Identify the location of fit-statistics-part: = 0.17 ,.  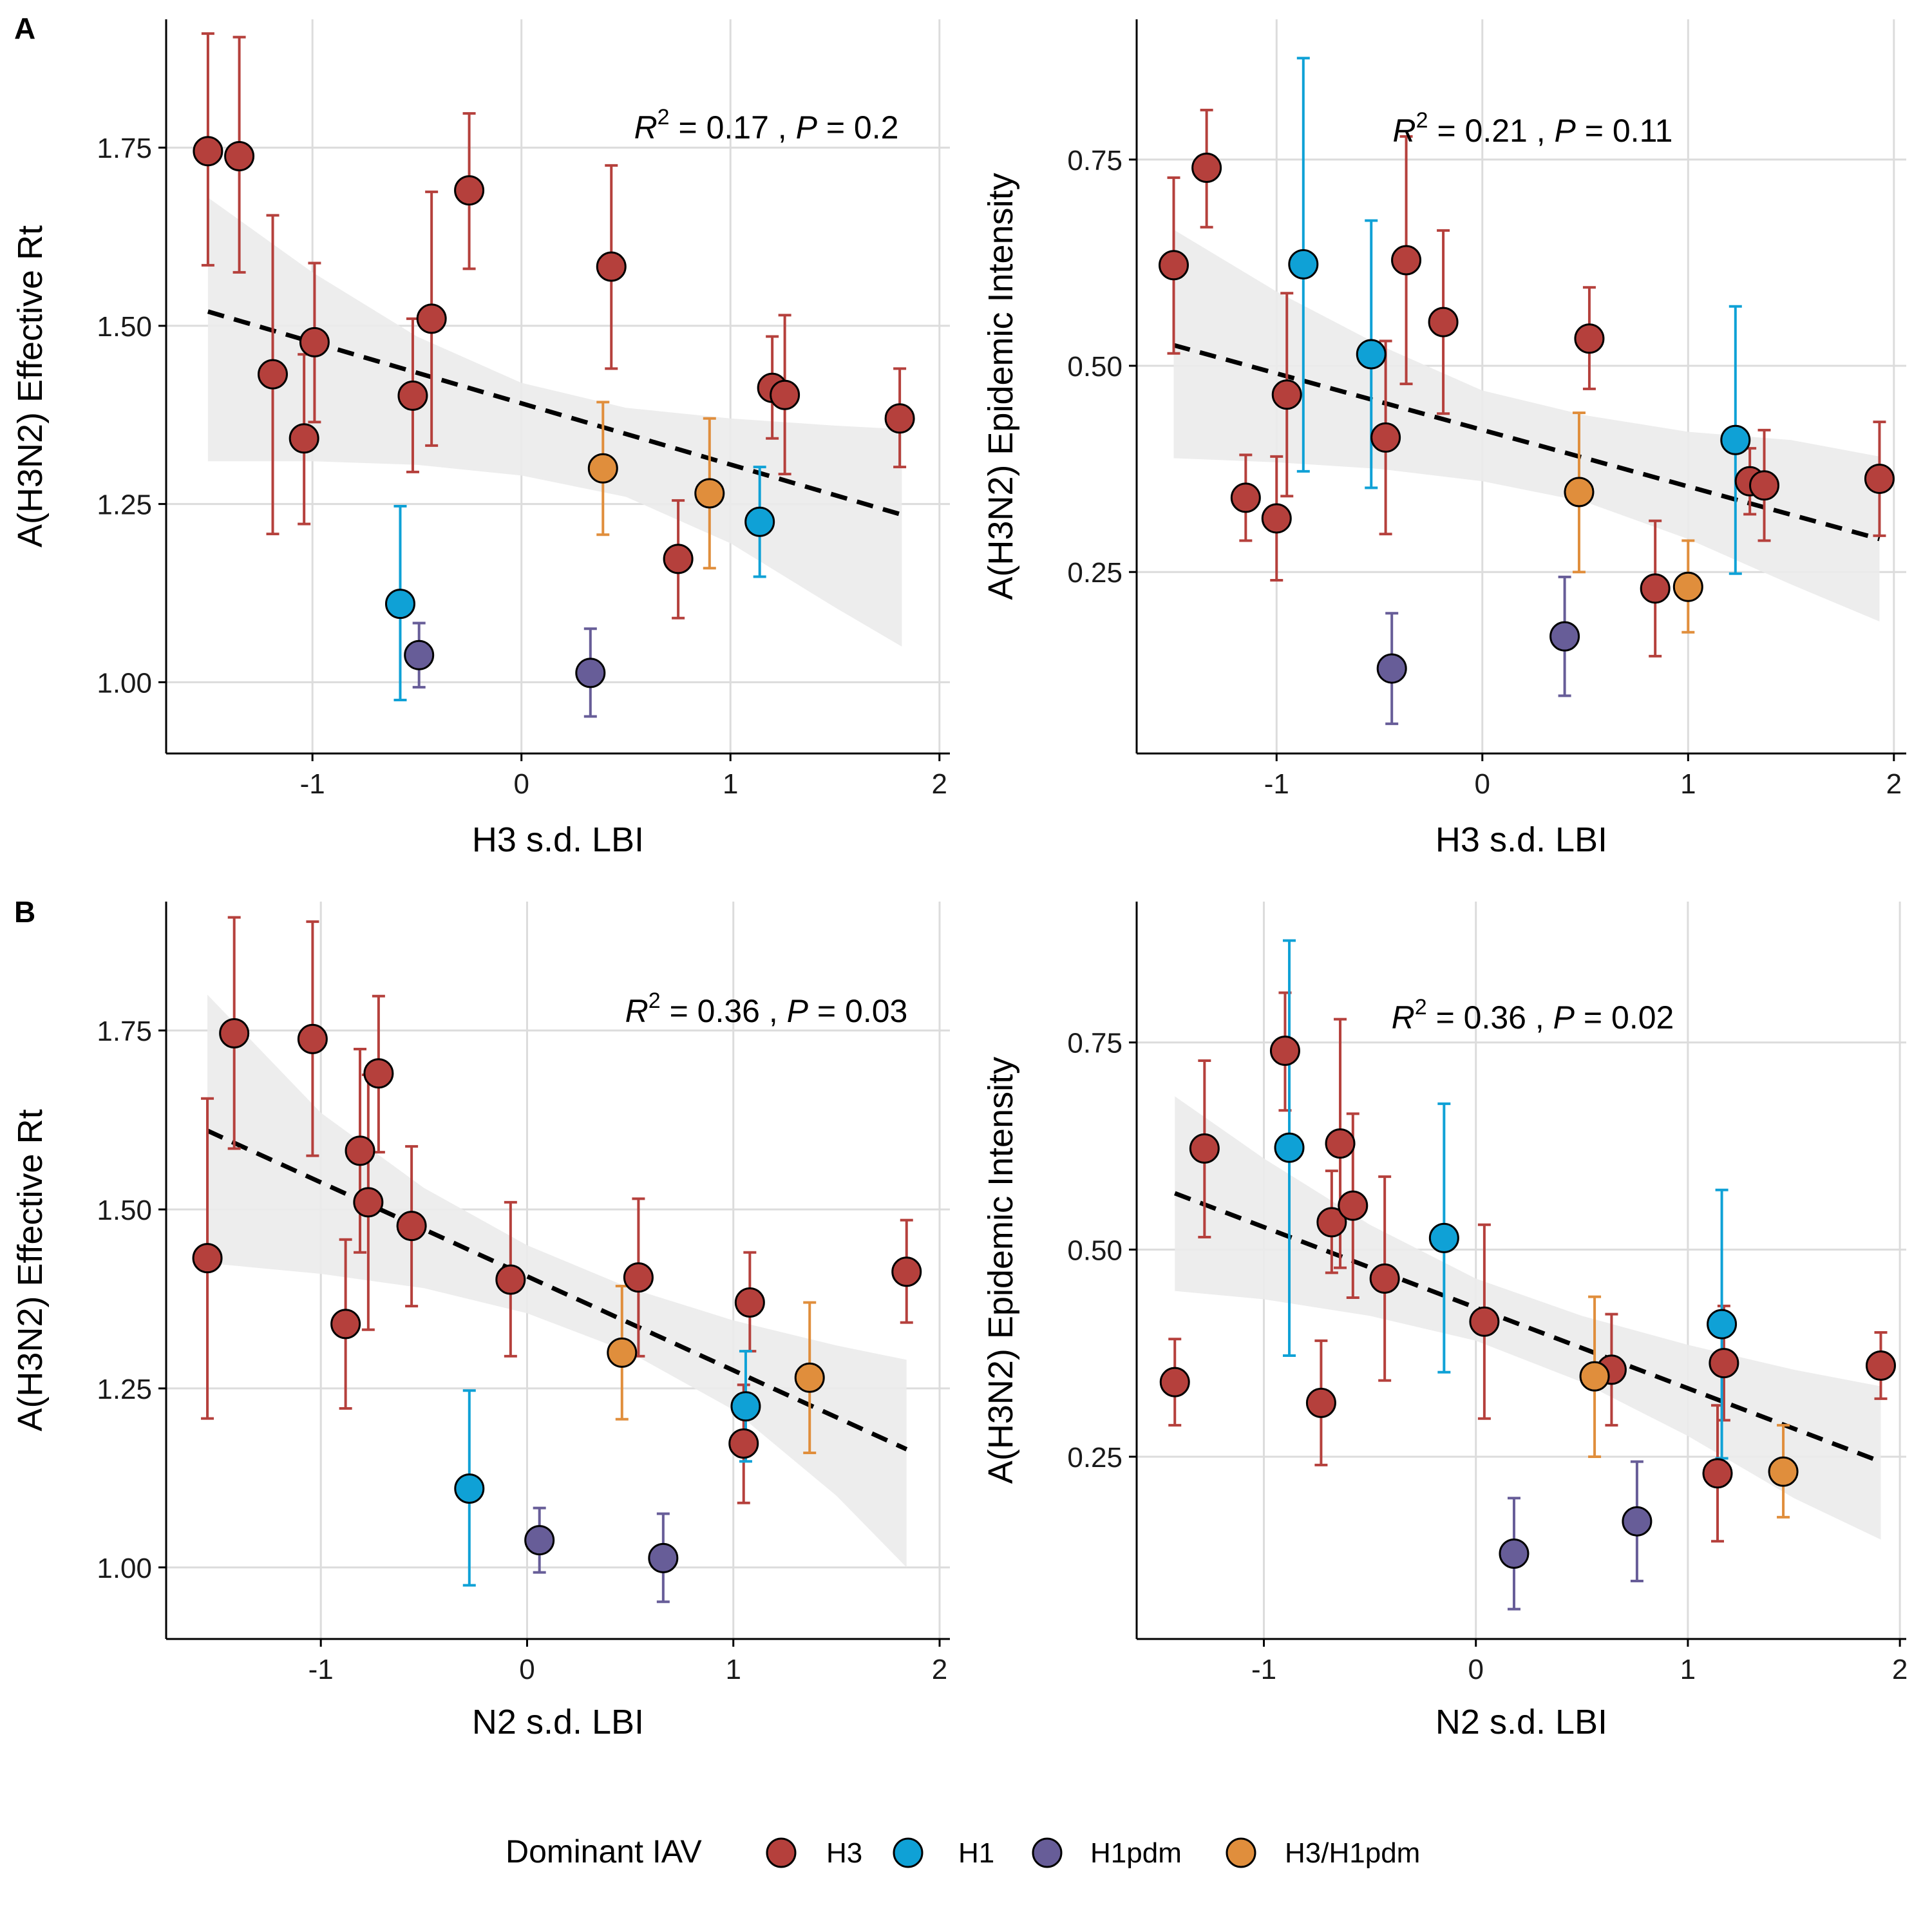
(733, 128).